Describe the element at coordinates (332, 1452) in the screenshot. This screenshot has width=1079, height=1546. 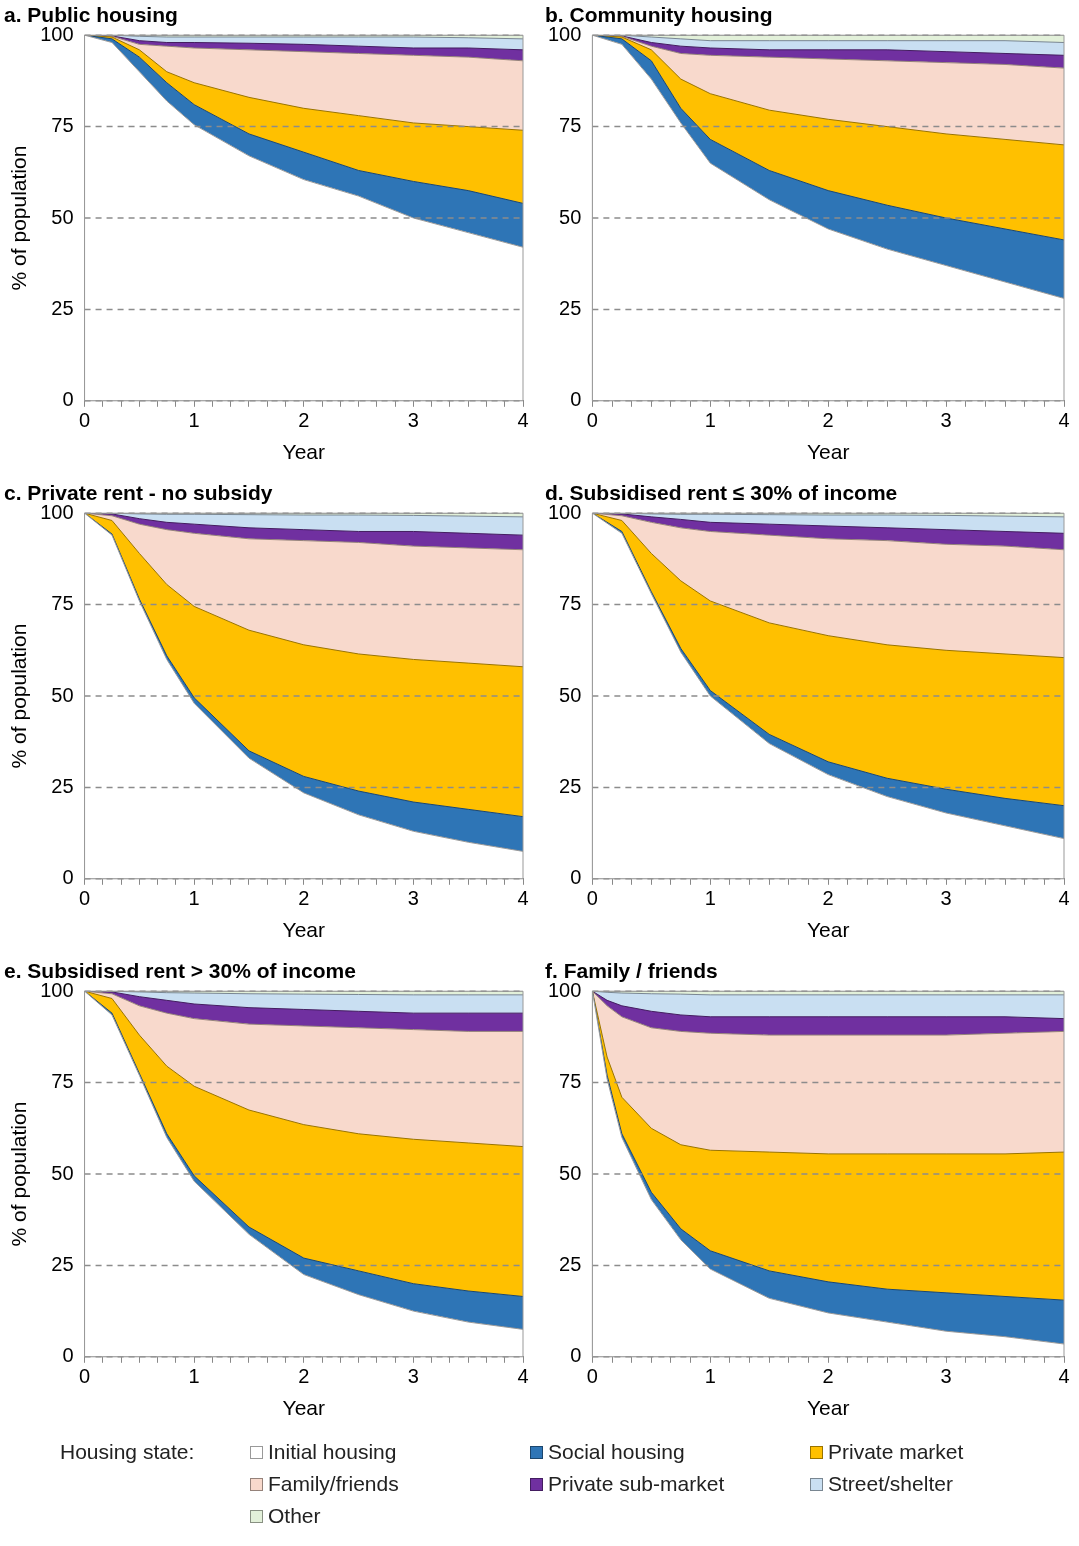
I see `legend-label: Initial housing` at that location.